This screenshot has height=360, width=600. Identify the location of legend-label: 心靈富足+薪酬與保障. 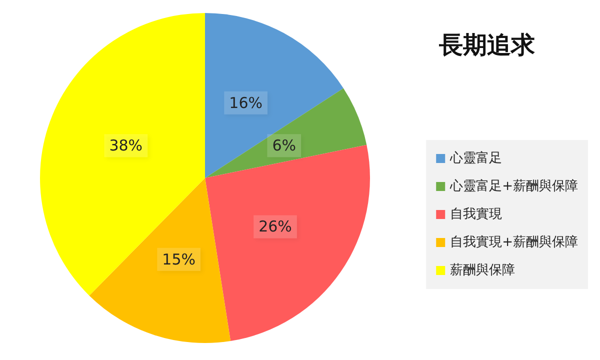
(513, 186).